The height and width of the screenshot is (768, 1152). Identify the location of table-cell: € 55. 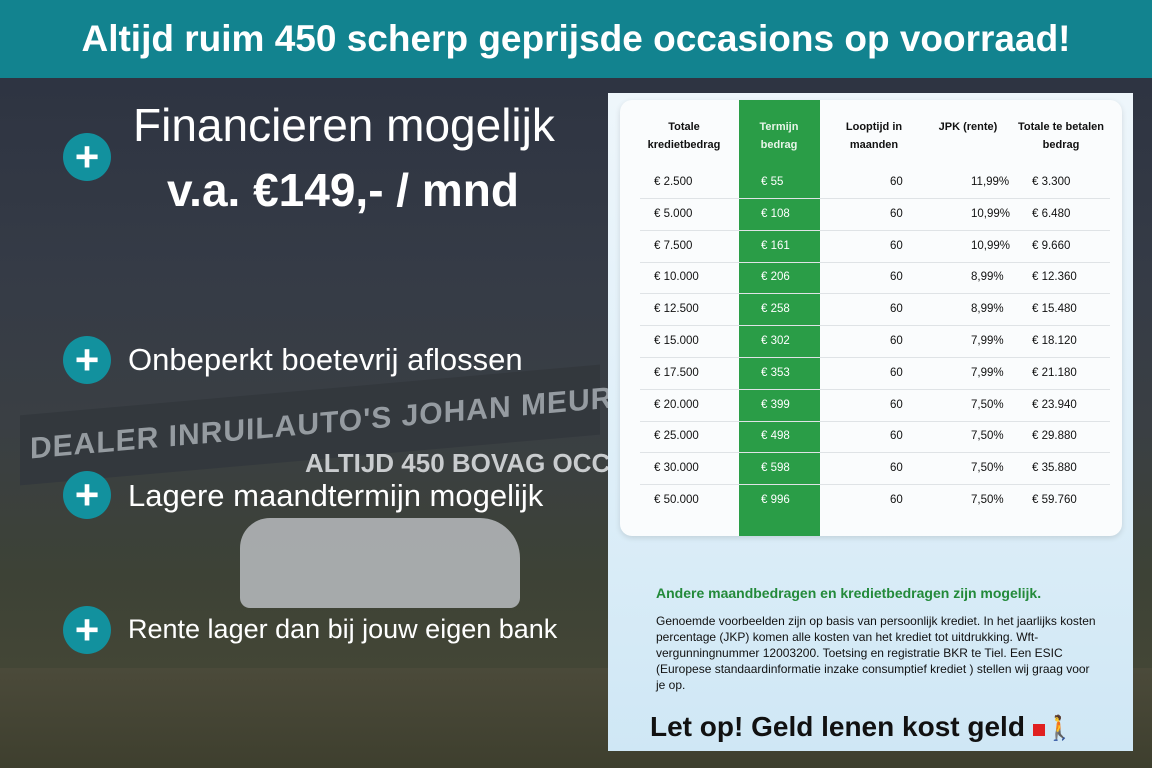
(772, 182).